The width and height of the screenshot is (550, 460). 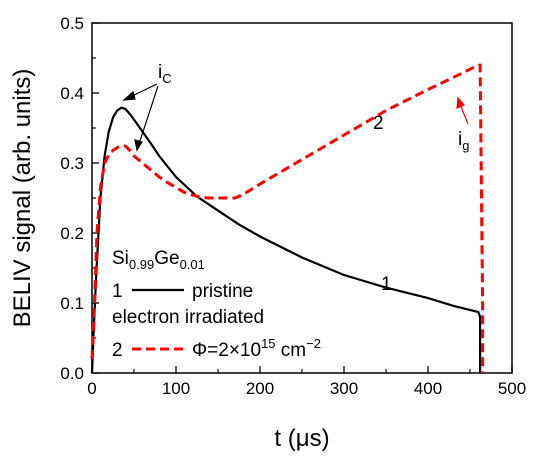 I want to click on material-sub2: 0.01, so click(x=192, y=264).